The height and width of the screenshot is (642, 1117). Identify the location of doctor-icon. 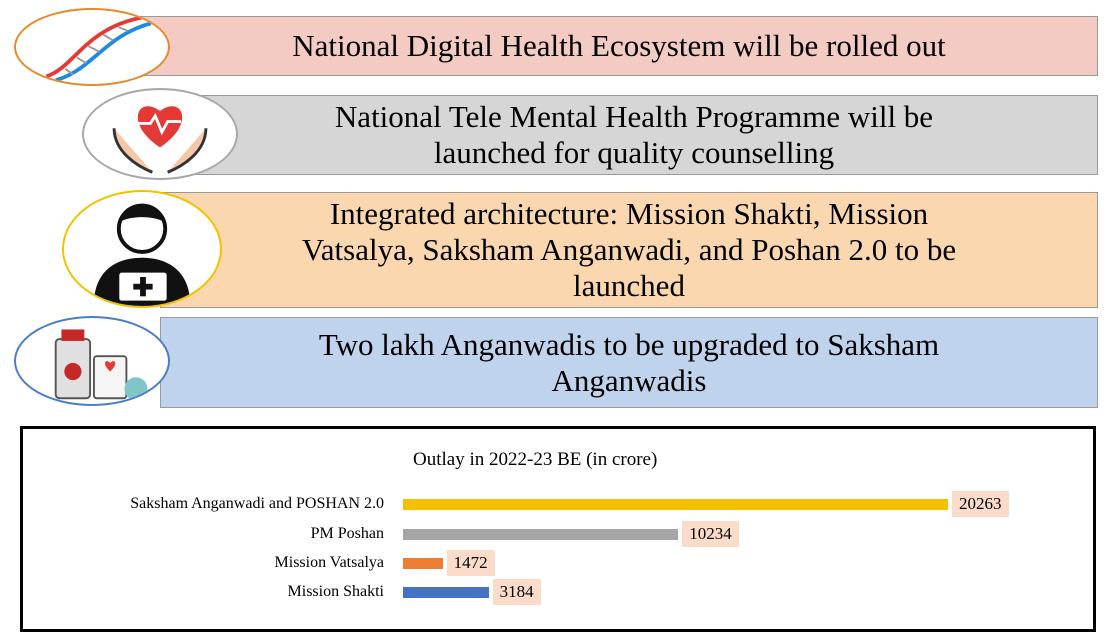
(142, 249).